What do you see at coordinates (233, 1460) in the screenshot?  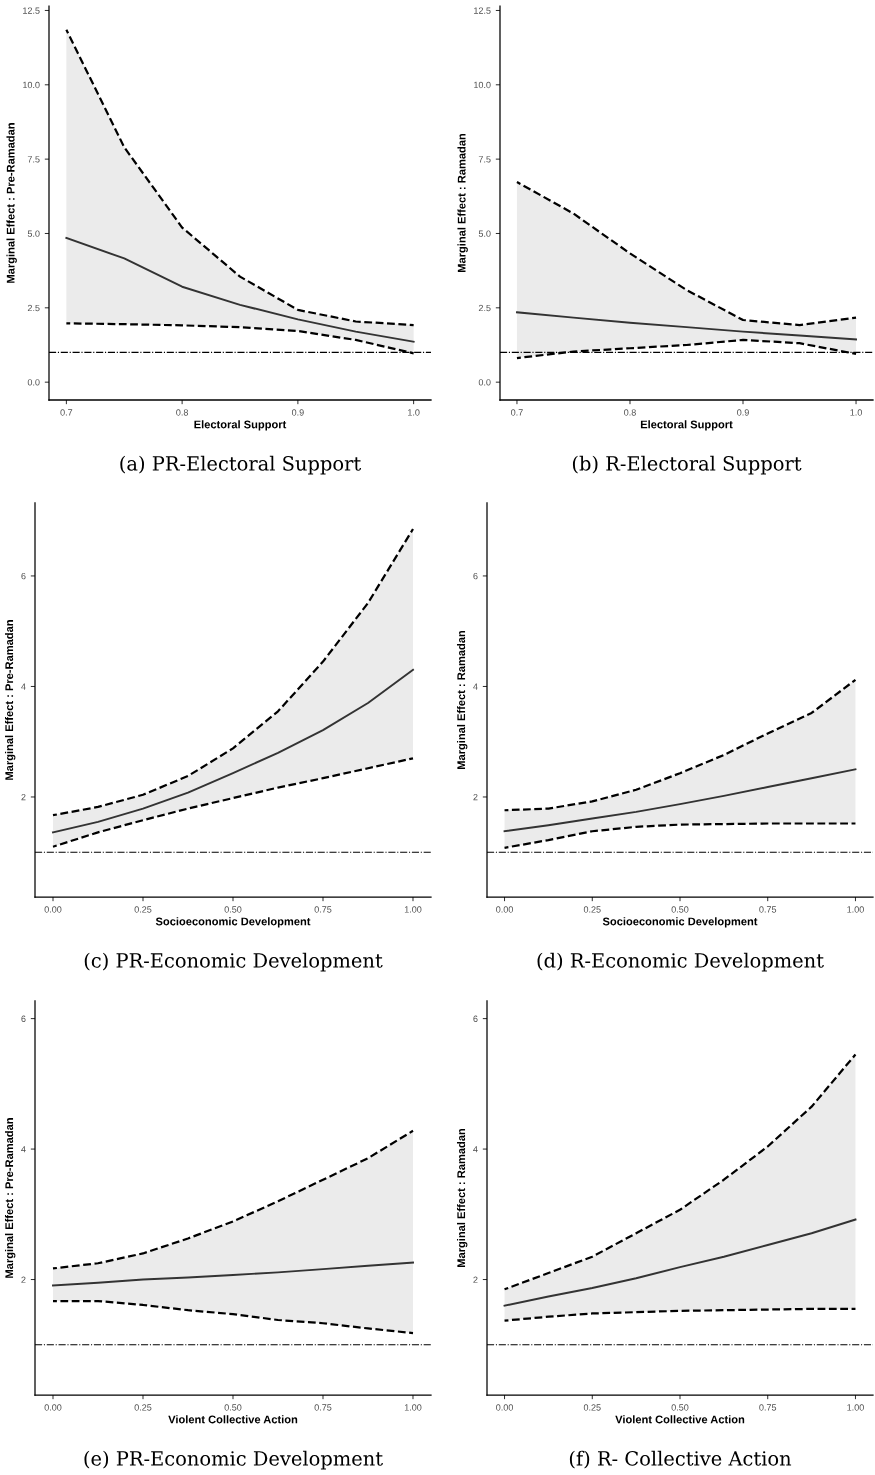 I see `text: (e) PR-Economic Development` at bounding box center [233, 1460].